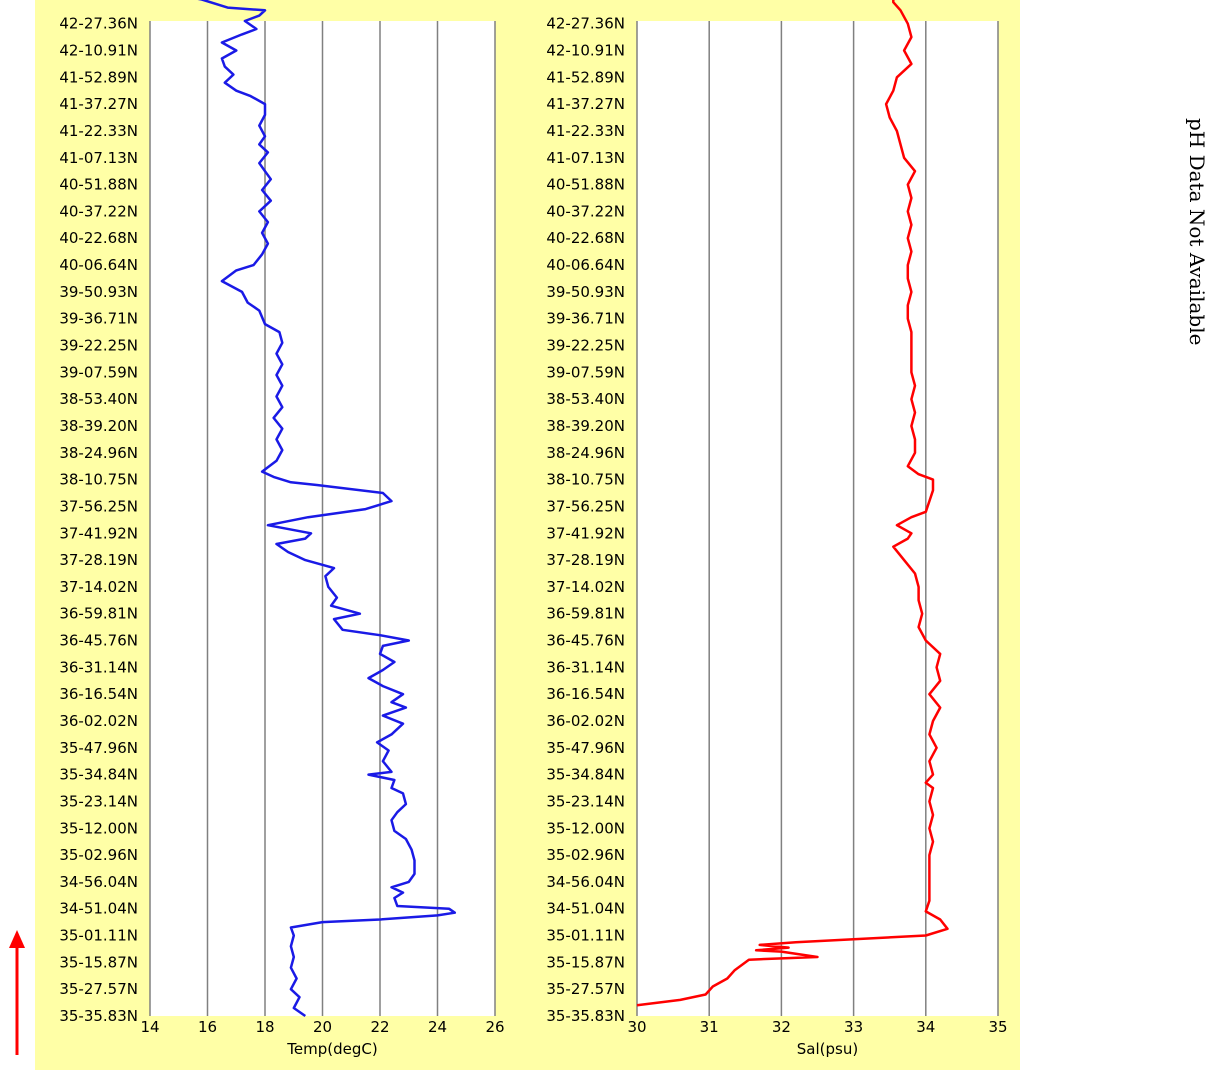 This screenshot has height=1070, width=1230. What do you see at coordinates (331, 1049) in the screenshot?
I see `x-axis-title: Temp(degC)` at bounding box center [331, 1049].